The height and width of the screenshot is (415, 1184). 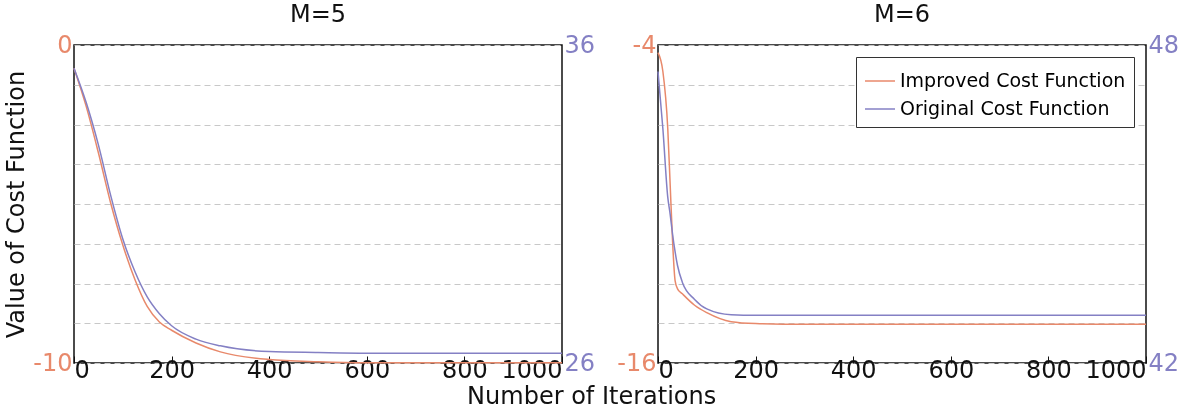 What do you see at coordinates (53, 362) in the screenshot?
I see `y-tick-label: -10` at bounding box center [53, 362].